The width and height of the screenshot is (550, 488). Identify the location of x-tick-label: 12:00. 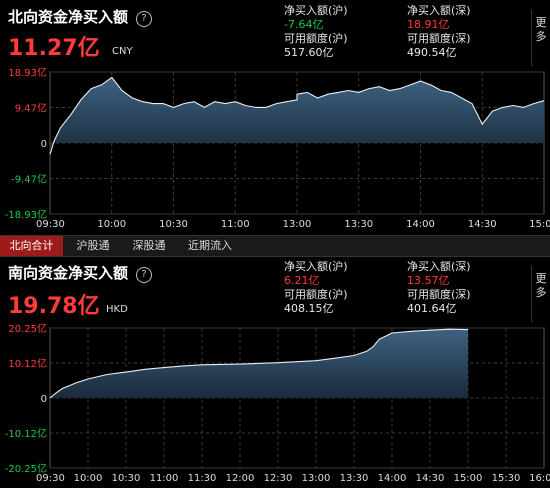
(240, 478).